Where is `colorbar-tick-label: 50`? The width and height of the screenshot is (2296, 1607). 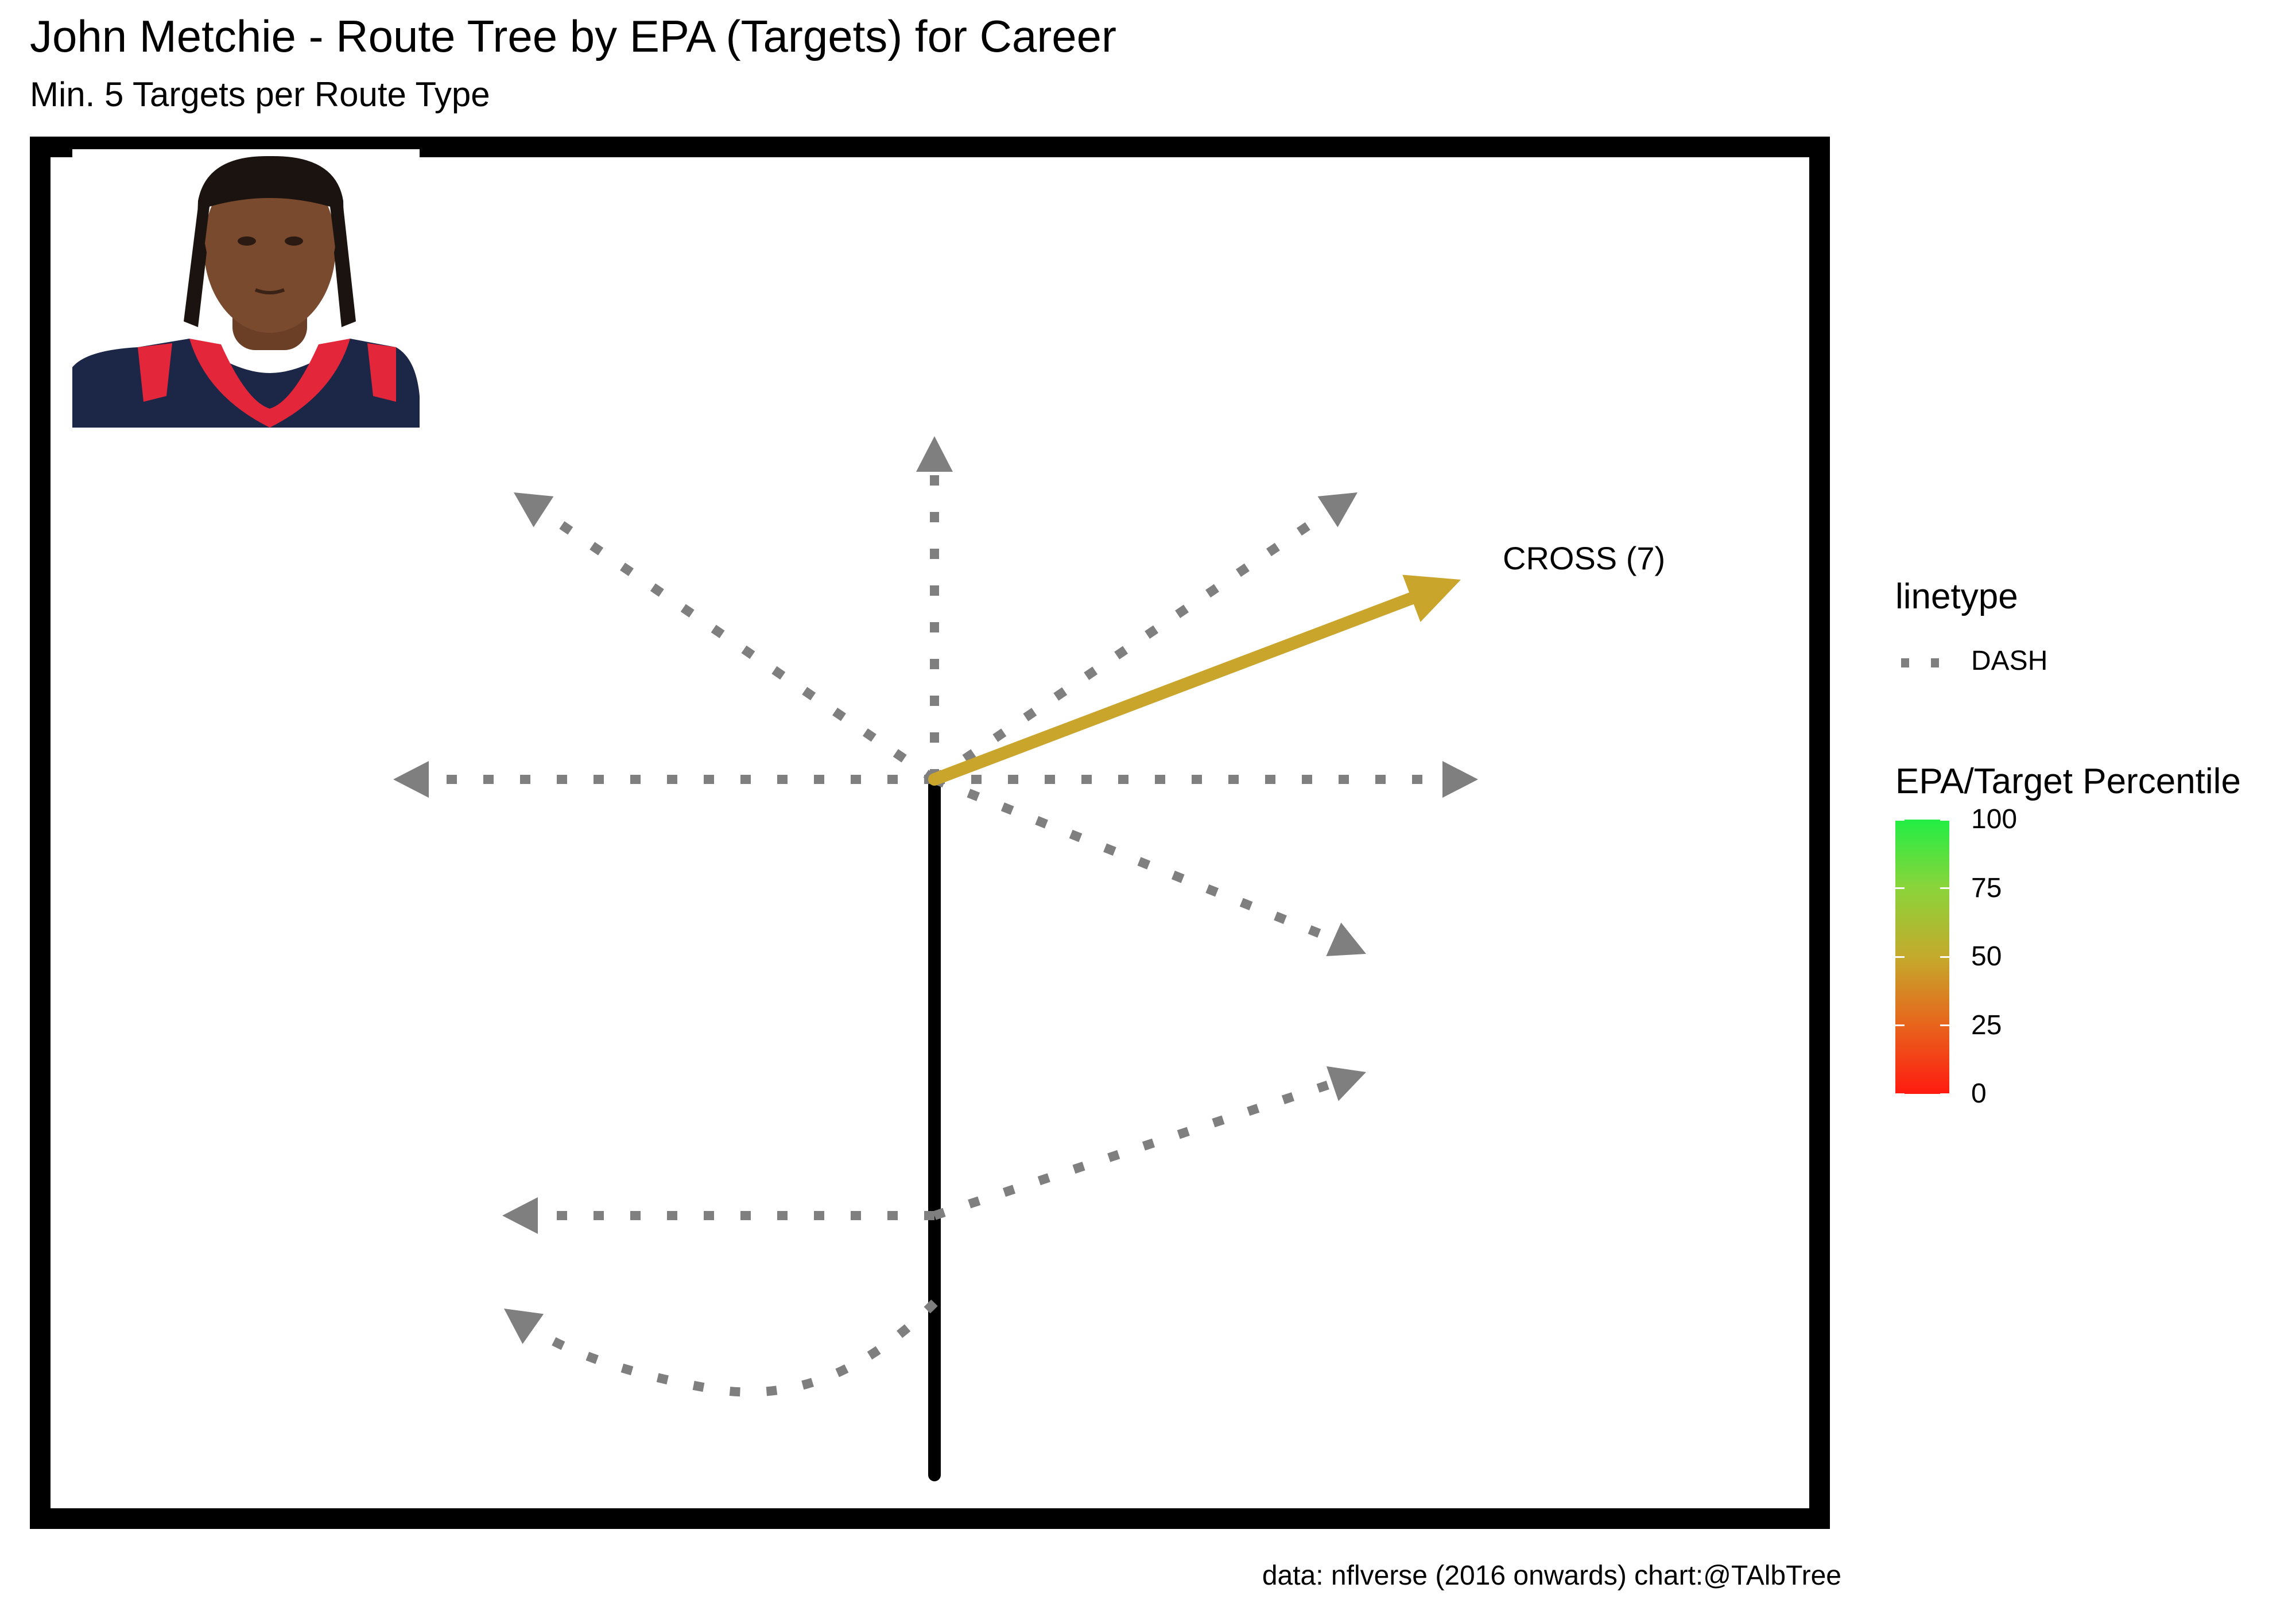
colorbar-tick-label: 50 is located at coordinates (1986, 957).